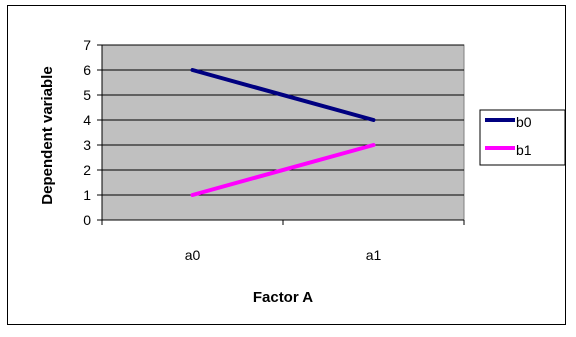 Image resolution: width=576 pixels, height=337 pixels. What do you see at coordinates (87, 45) in the screenshot?
I see `y-tick-label: 7` at bounding box center [87, 45].